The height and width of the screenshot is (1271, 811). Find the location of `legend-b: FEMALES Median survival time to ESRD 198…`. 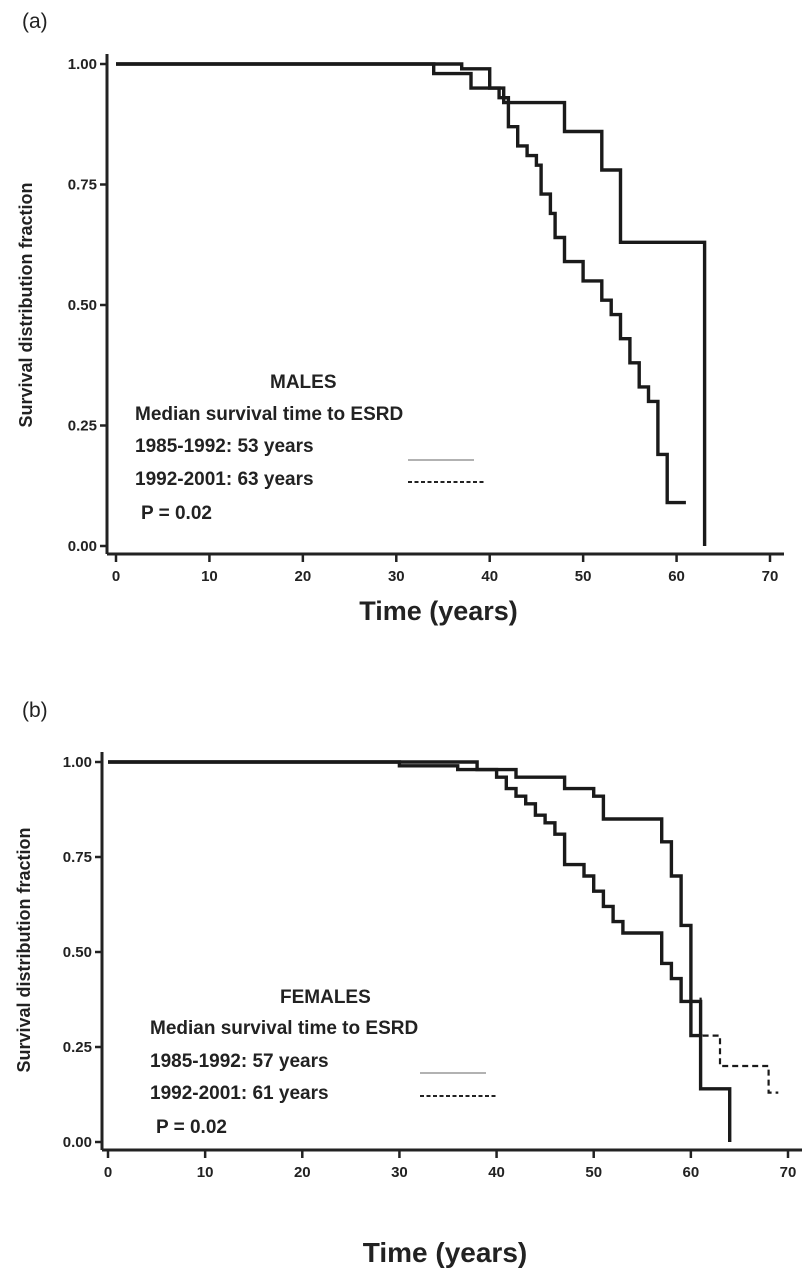

legend-b: FEMALES Median survival time to ESRD 198… is located at coordinates (324, 1062).